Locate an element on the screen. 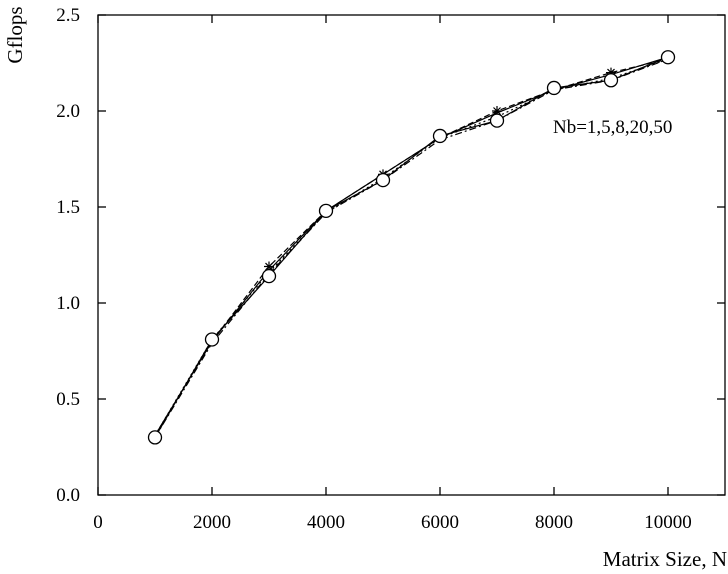  y-tick-label: 1.5 is located at coordinates (68, 207).